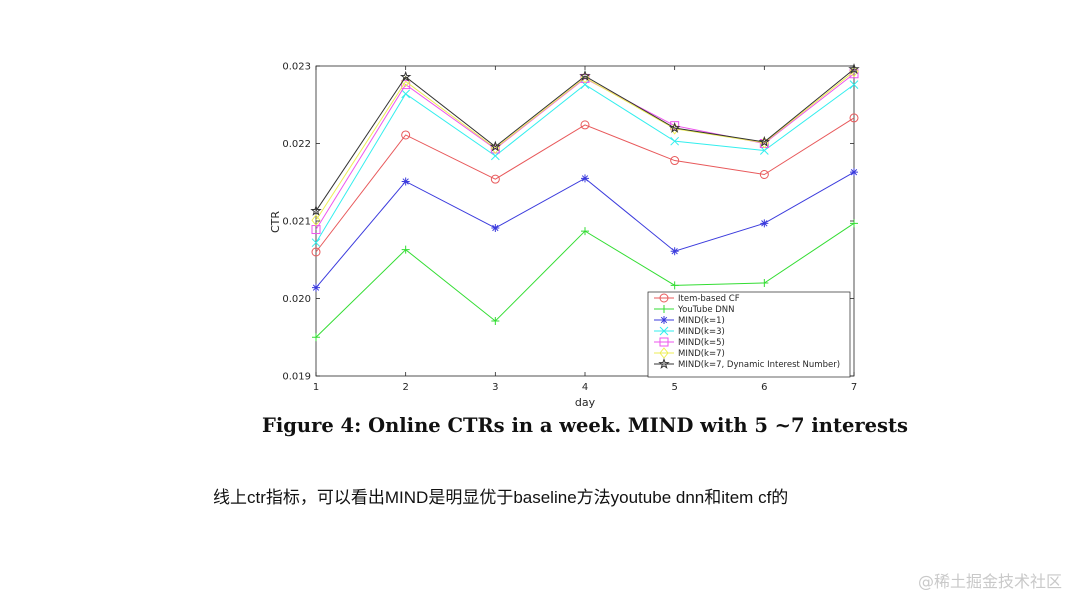 This screenshot has width=1080, height=608. I want to click on legend-entry: MIND(k=7, Dynamic Interest Number), so click(747, 363).